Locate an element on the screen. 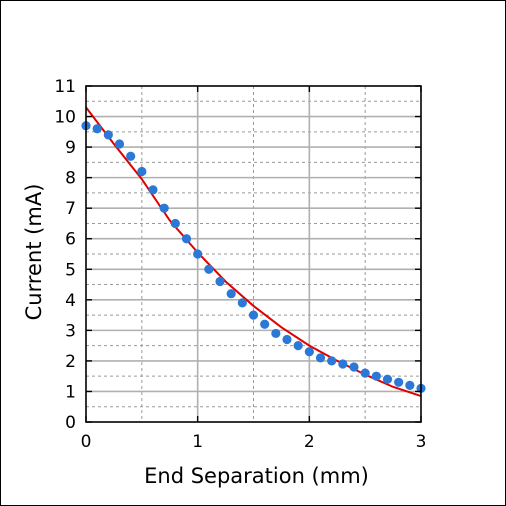  y-tick-label: 1 is located at coordinates (70, 392).